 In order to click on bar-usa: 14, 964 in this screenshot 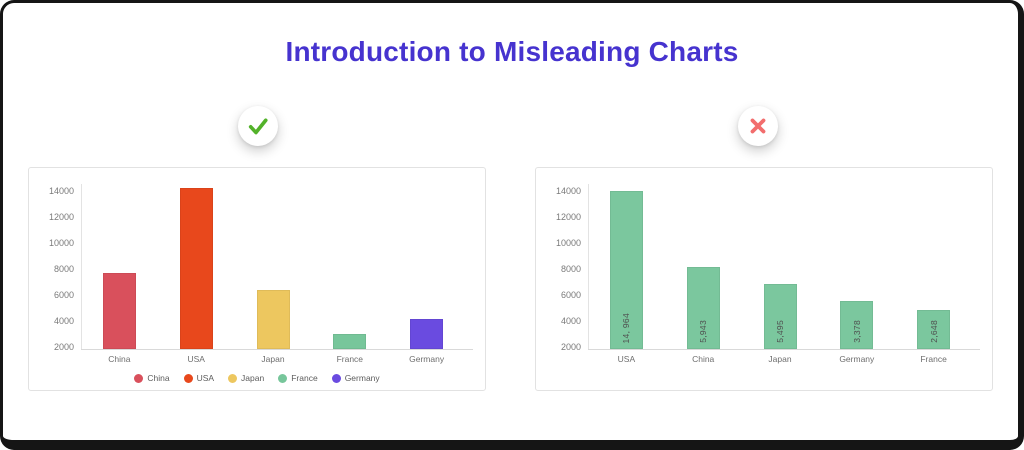, I will do `click(626, 269)`.